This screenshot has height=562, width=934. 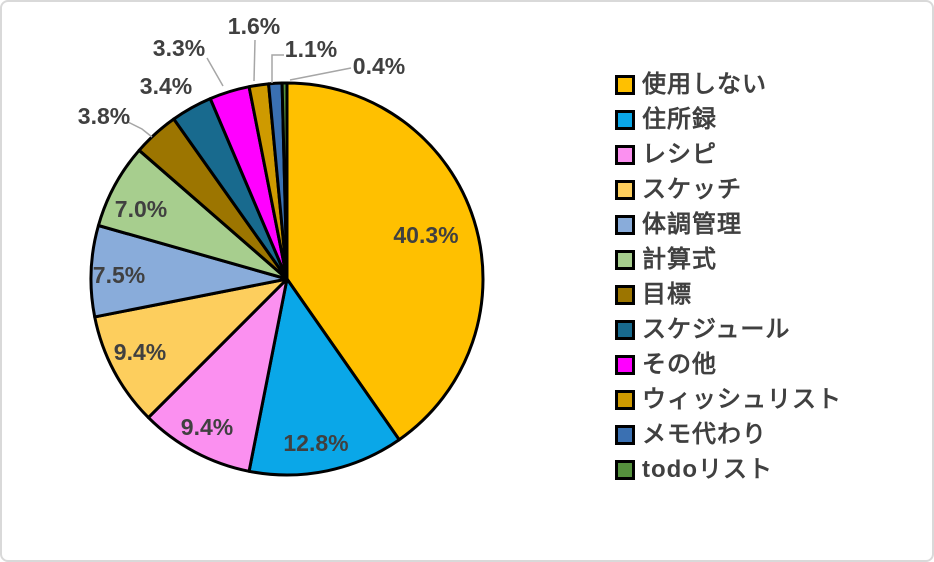 What do you see at coordinates (320, 74) in the screenshot?
I see `leader-line-todoリスト` at bounding box center [320, 74].